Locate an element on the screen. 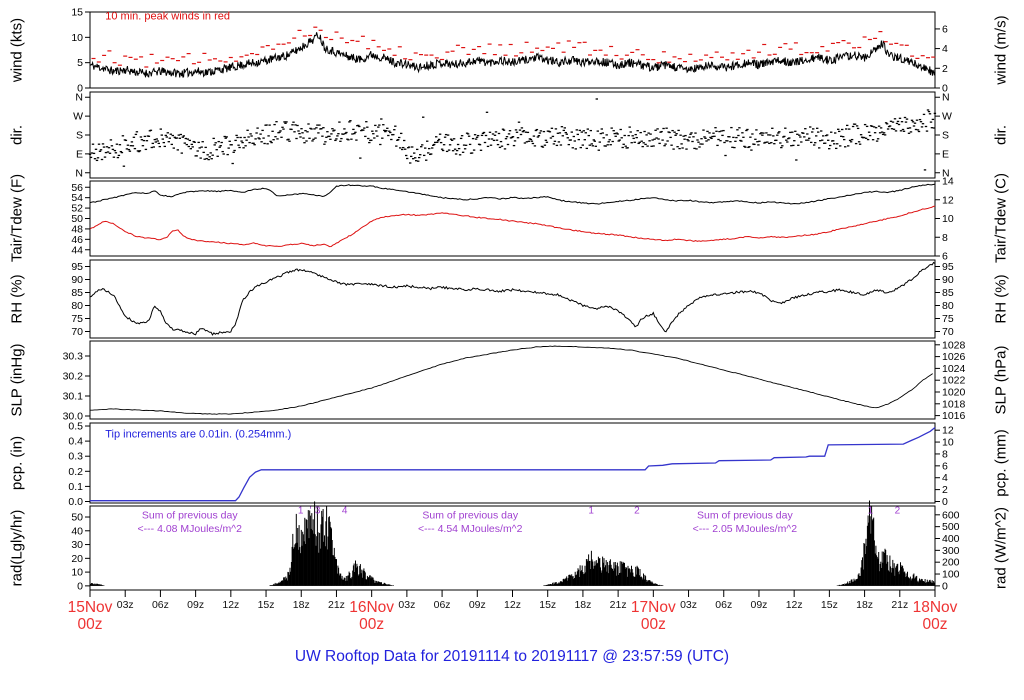 The image size is (1024, 700). tick-label-left: 5 is located at coordinates (80, 63).